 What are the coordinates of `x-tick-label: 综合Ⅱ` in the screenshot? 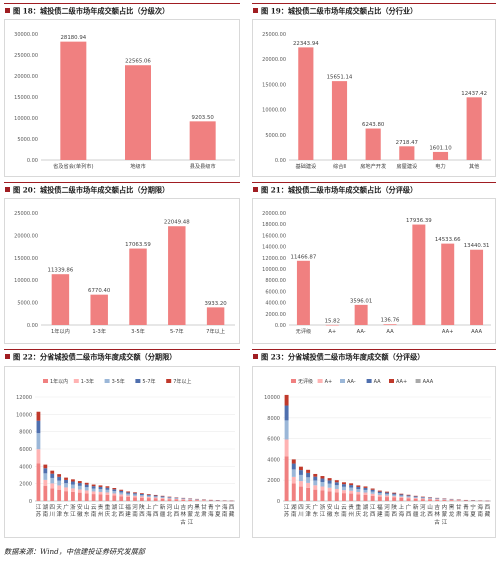 It's located at (339, 166).